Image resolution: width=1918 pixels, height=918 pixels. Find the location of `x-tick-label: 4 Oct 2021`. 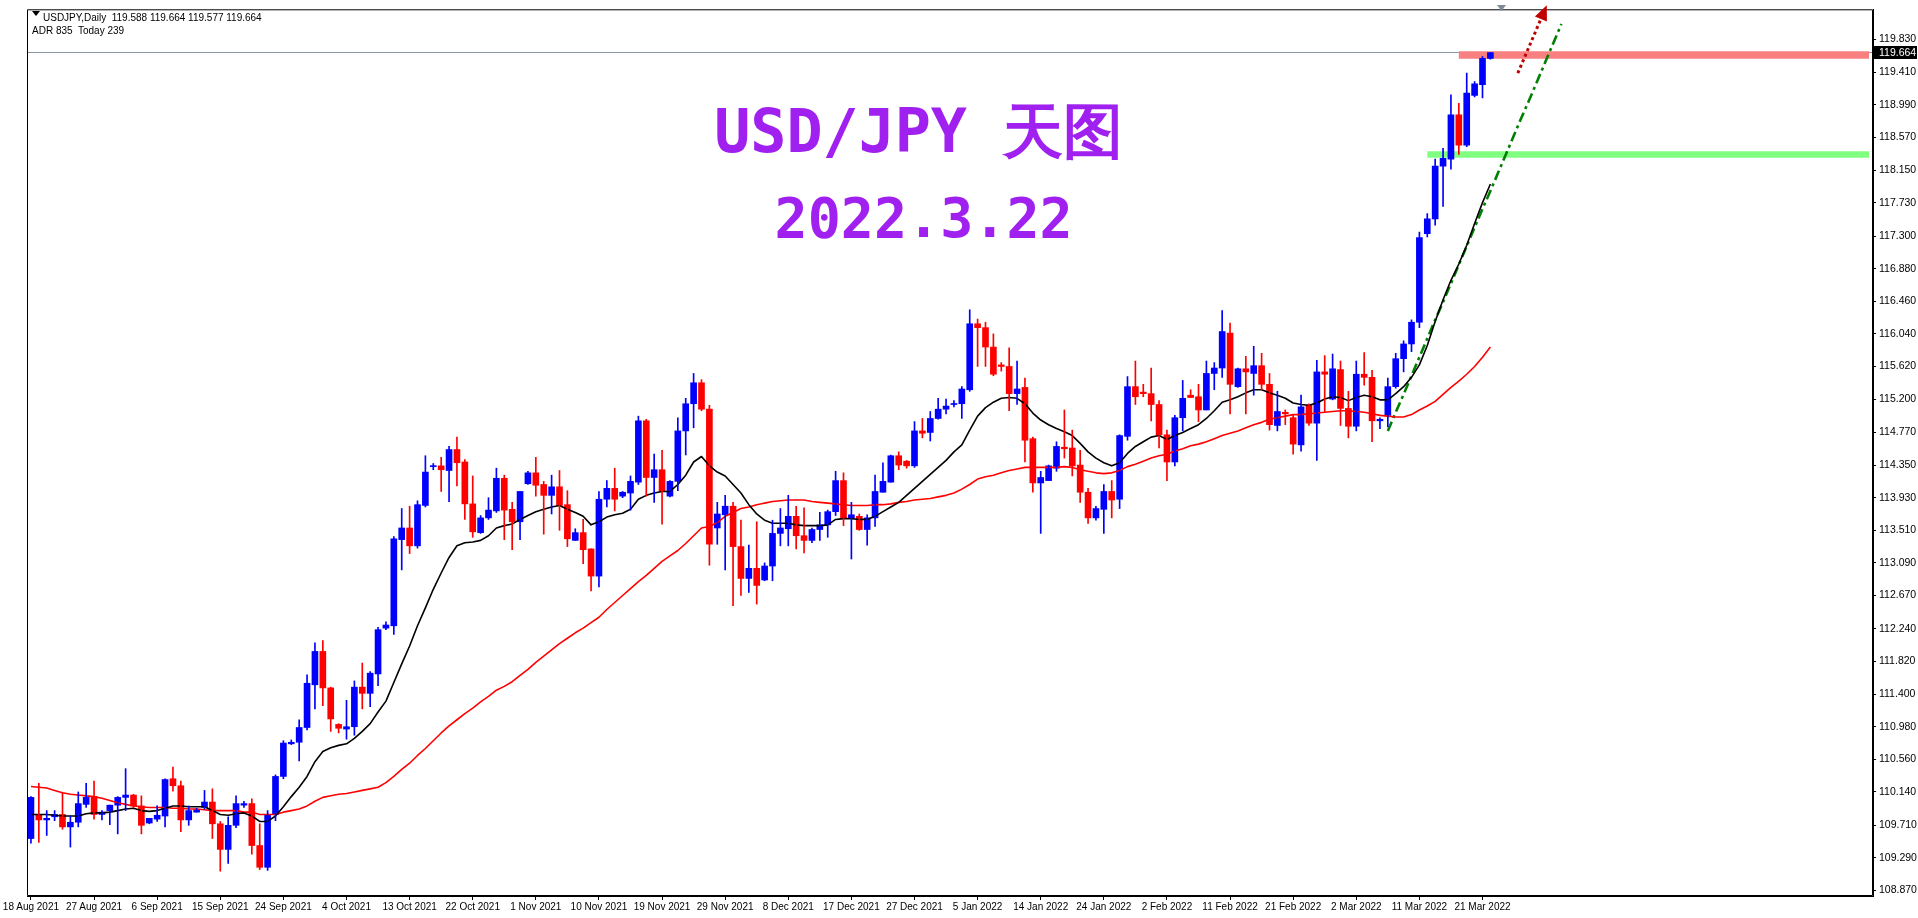

x-tick-label: 4 Oct 2021 is located at coordinates (347, 906).